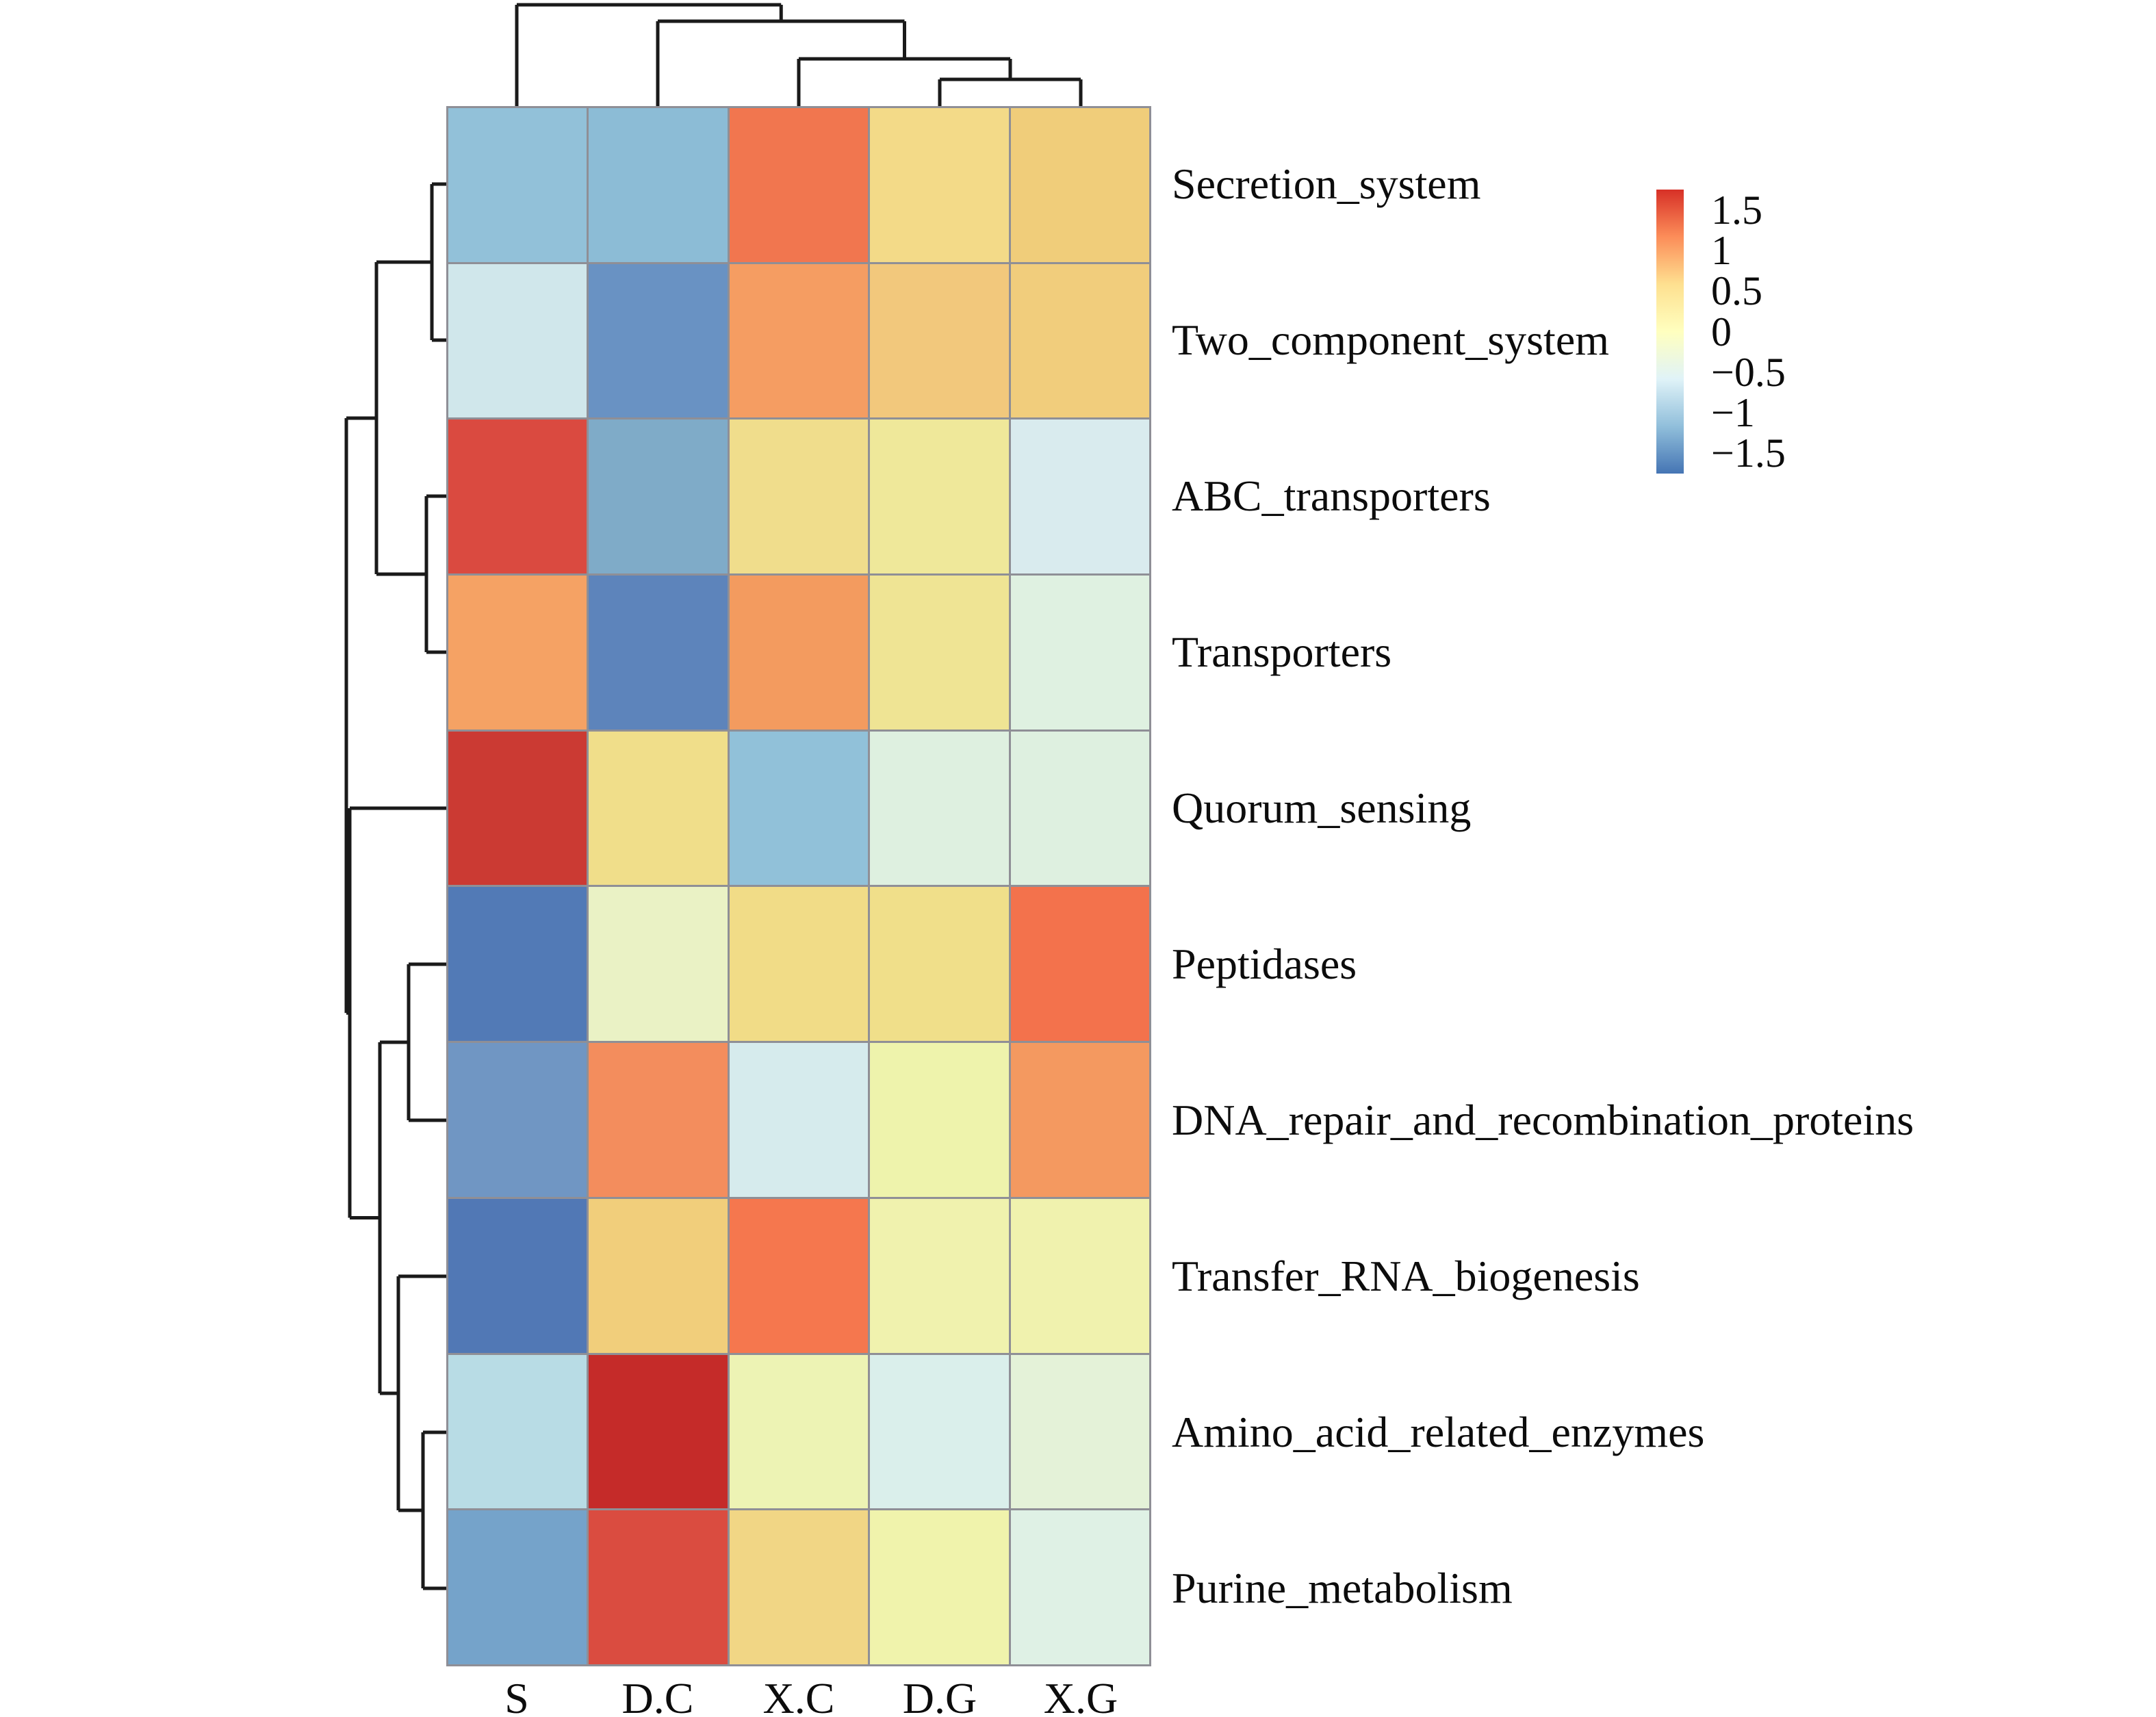 The height and width of the screenshot is (1717, 2156). I want to click on heatmap-cell-Quorum_sensing-S, so click(517, 808).